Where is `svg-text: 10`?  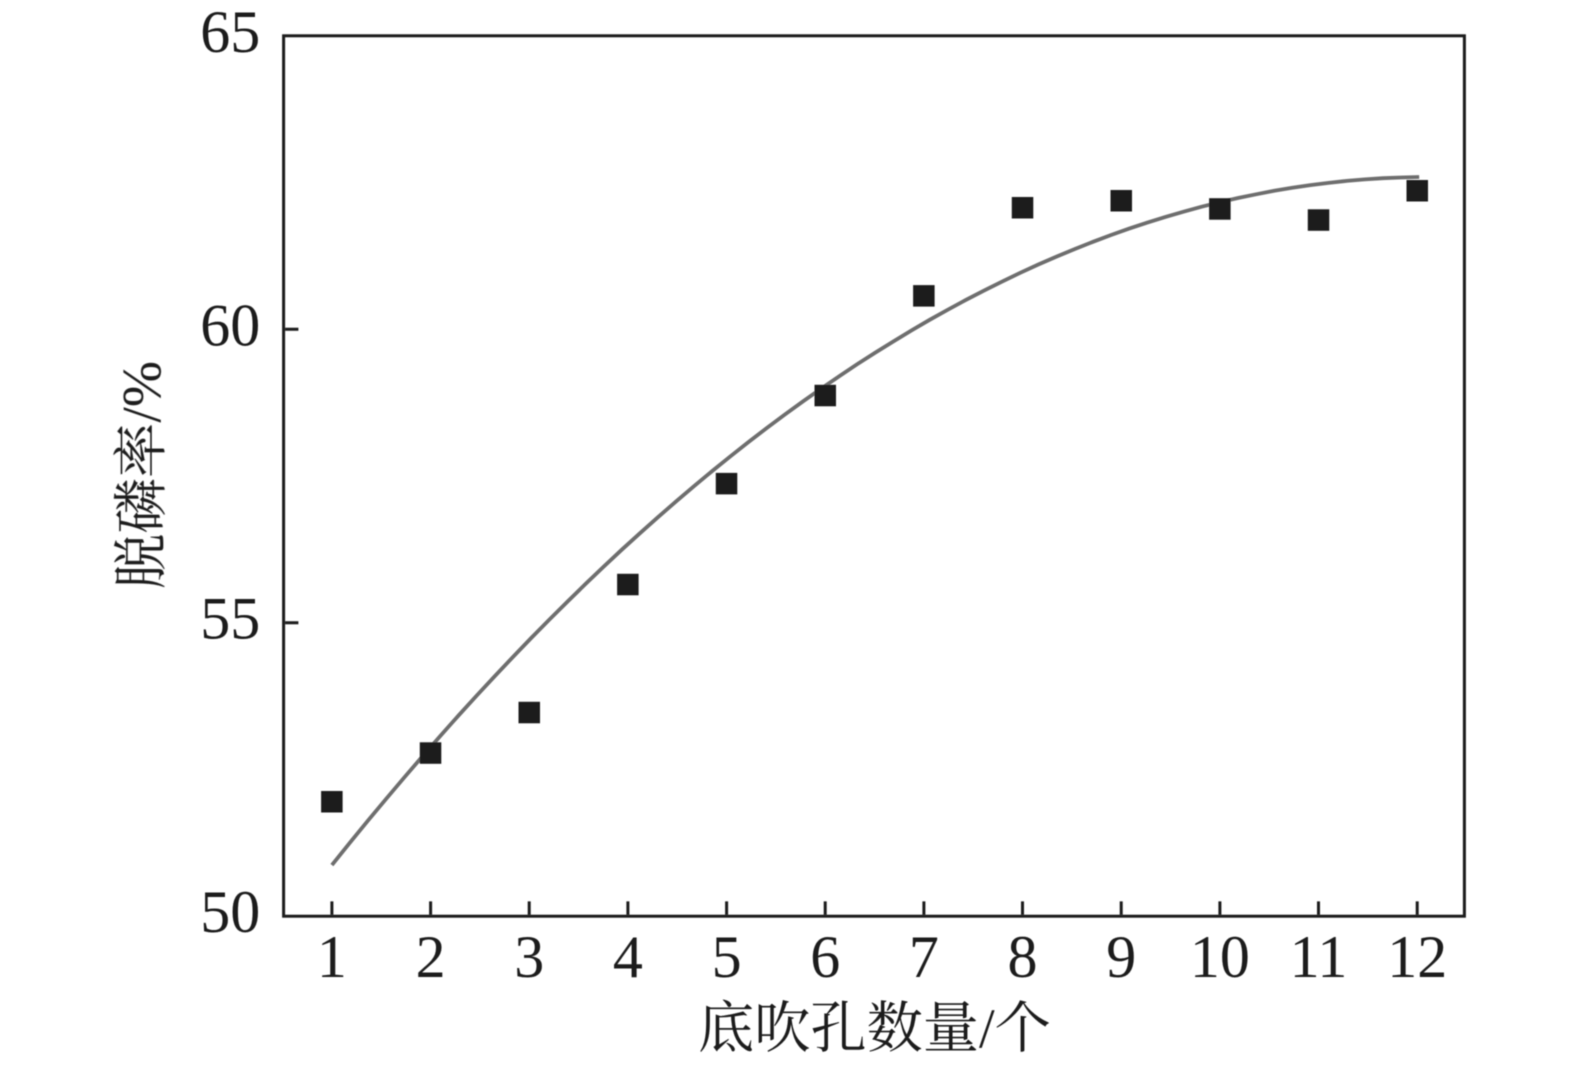 svg-text: 10 is located at coordinates (1220, 957).